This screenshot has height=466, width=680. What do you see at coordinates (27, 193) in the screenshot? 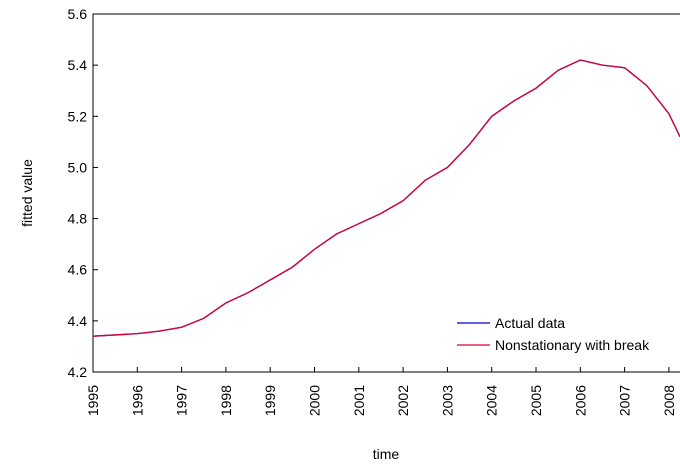
I see `y-axis-label: fitted value` at bounding box center [27, 193].